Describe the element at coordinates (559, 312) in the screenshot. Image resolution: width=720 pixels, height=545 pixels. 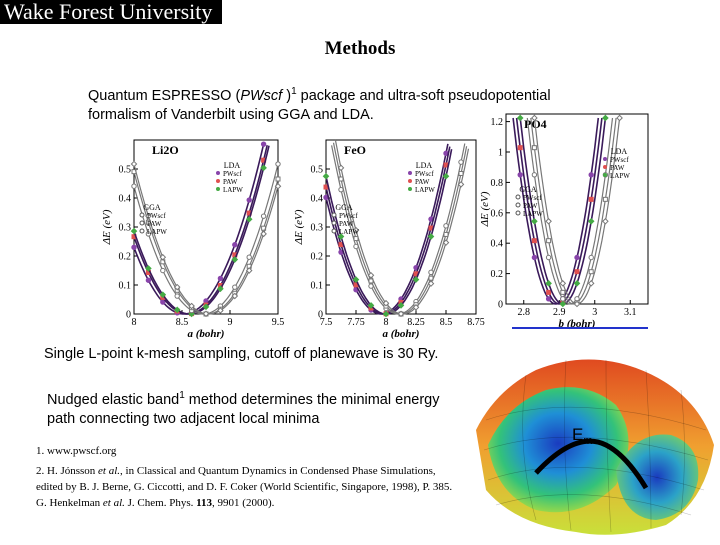
I see `x-tick-label: 2.9` at that location.